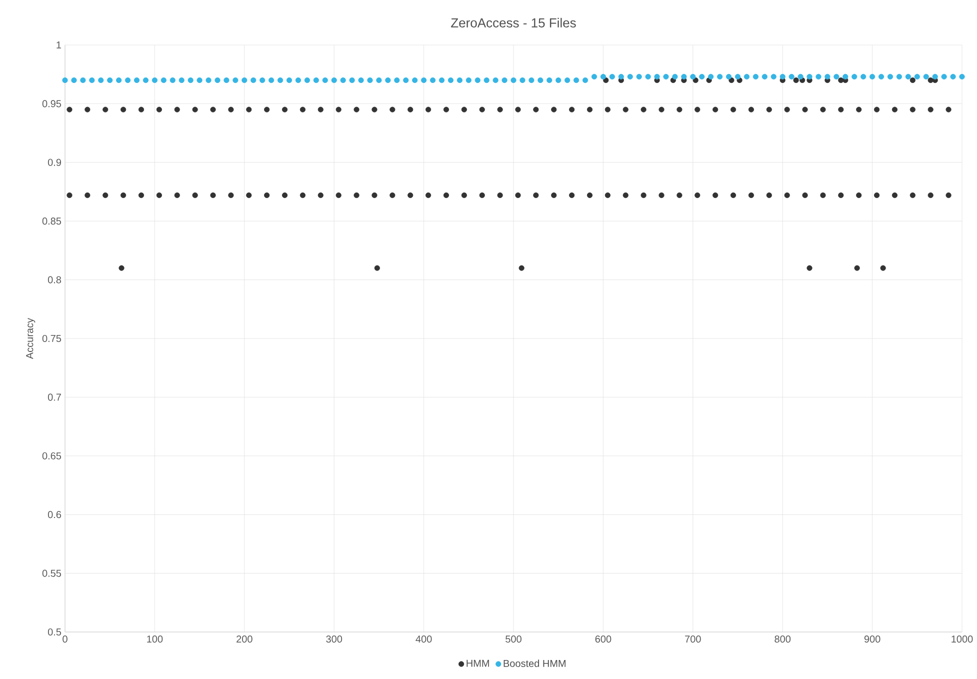  What do you see at coordinates (31, 339) in the screenshot?
I see `y-axis-title: Accuracy` at bounding box center [31, 339].